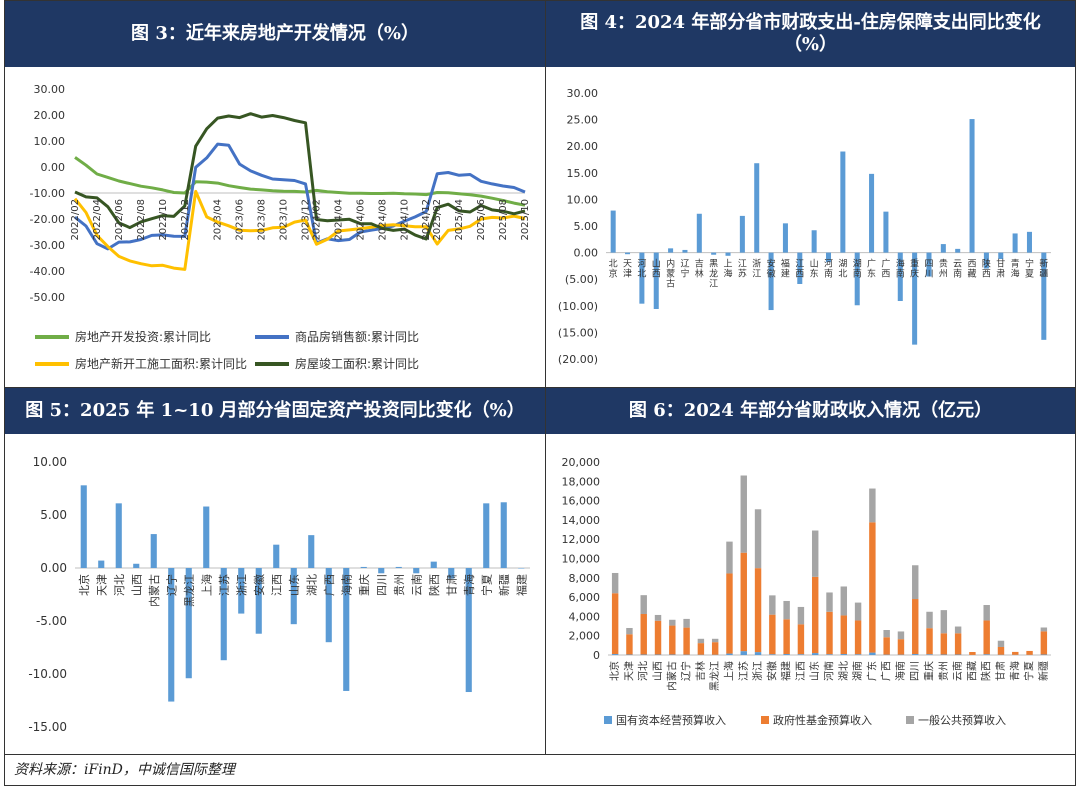 The image size is (1080, 791). Describe the element at coordinates (583, 199) in the screenshot. I see `y-tick-label: 10.00` at that location.